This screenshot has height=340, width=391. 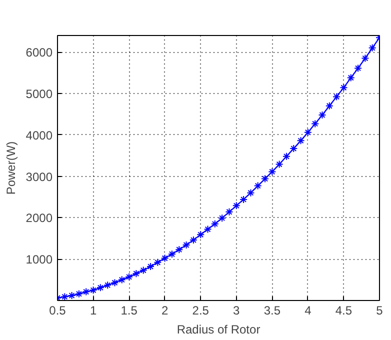 What do you see at coordinates (93, 311) in the screenshot?
I see `x-tick-label: 1` at bounding box center [93, 311].